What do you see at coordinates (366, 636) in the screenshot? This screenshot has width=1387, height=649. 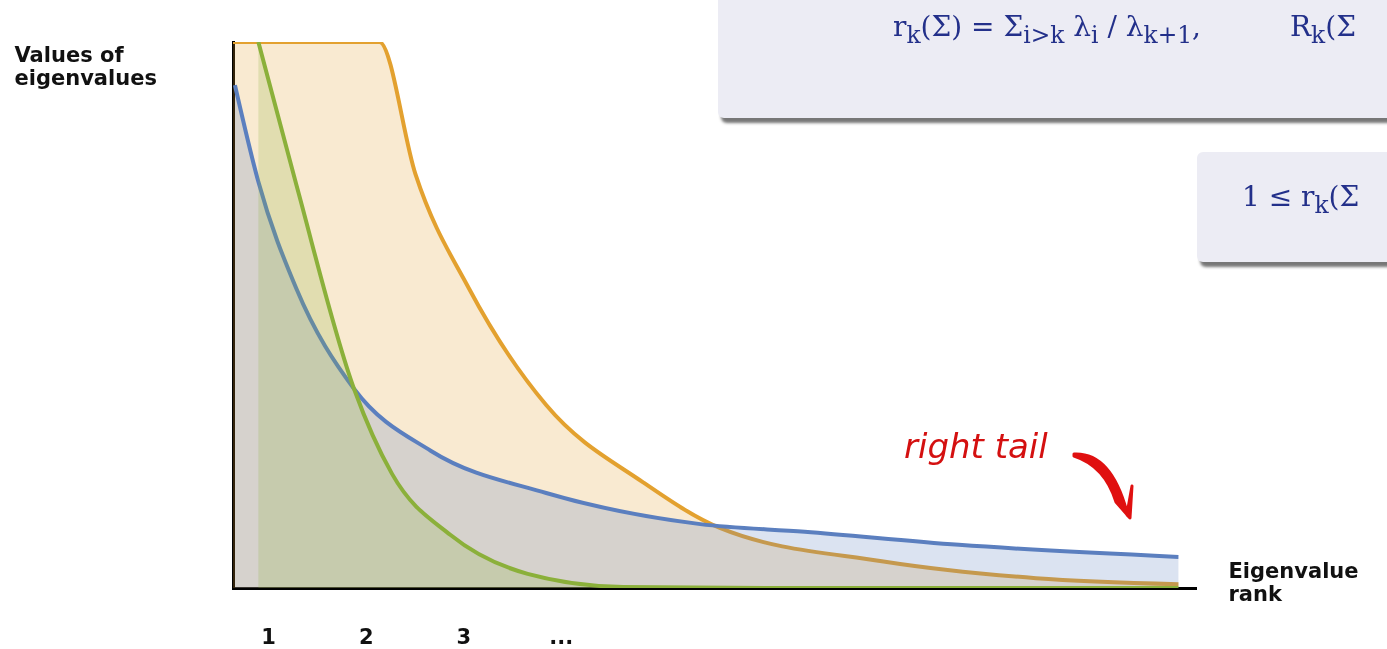 I see `x-tick-label: 2` at bounding box center [366, 636].